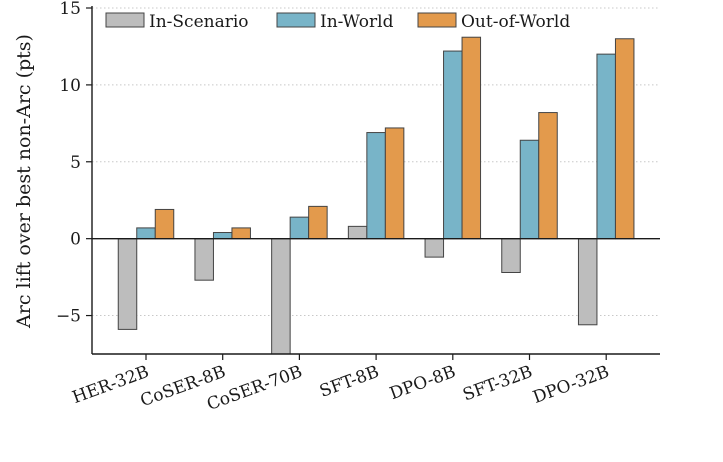 The image size is (723, 462). Describe the element at coordinates (453, 145) in the screenshot. I see `bar-dpo-8b-in-world` at that location.